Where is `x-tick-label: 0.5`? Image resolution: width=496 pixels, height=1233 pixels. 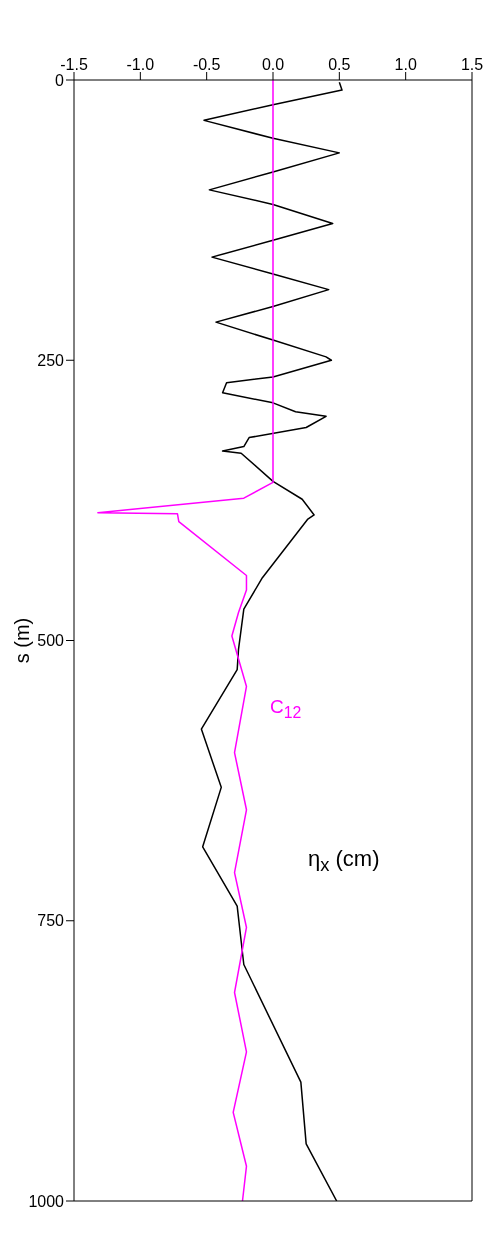 x-tick-label: 0.5 is located at coordinates (339, 64).